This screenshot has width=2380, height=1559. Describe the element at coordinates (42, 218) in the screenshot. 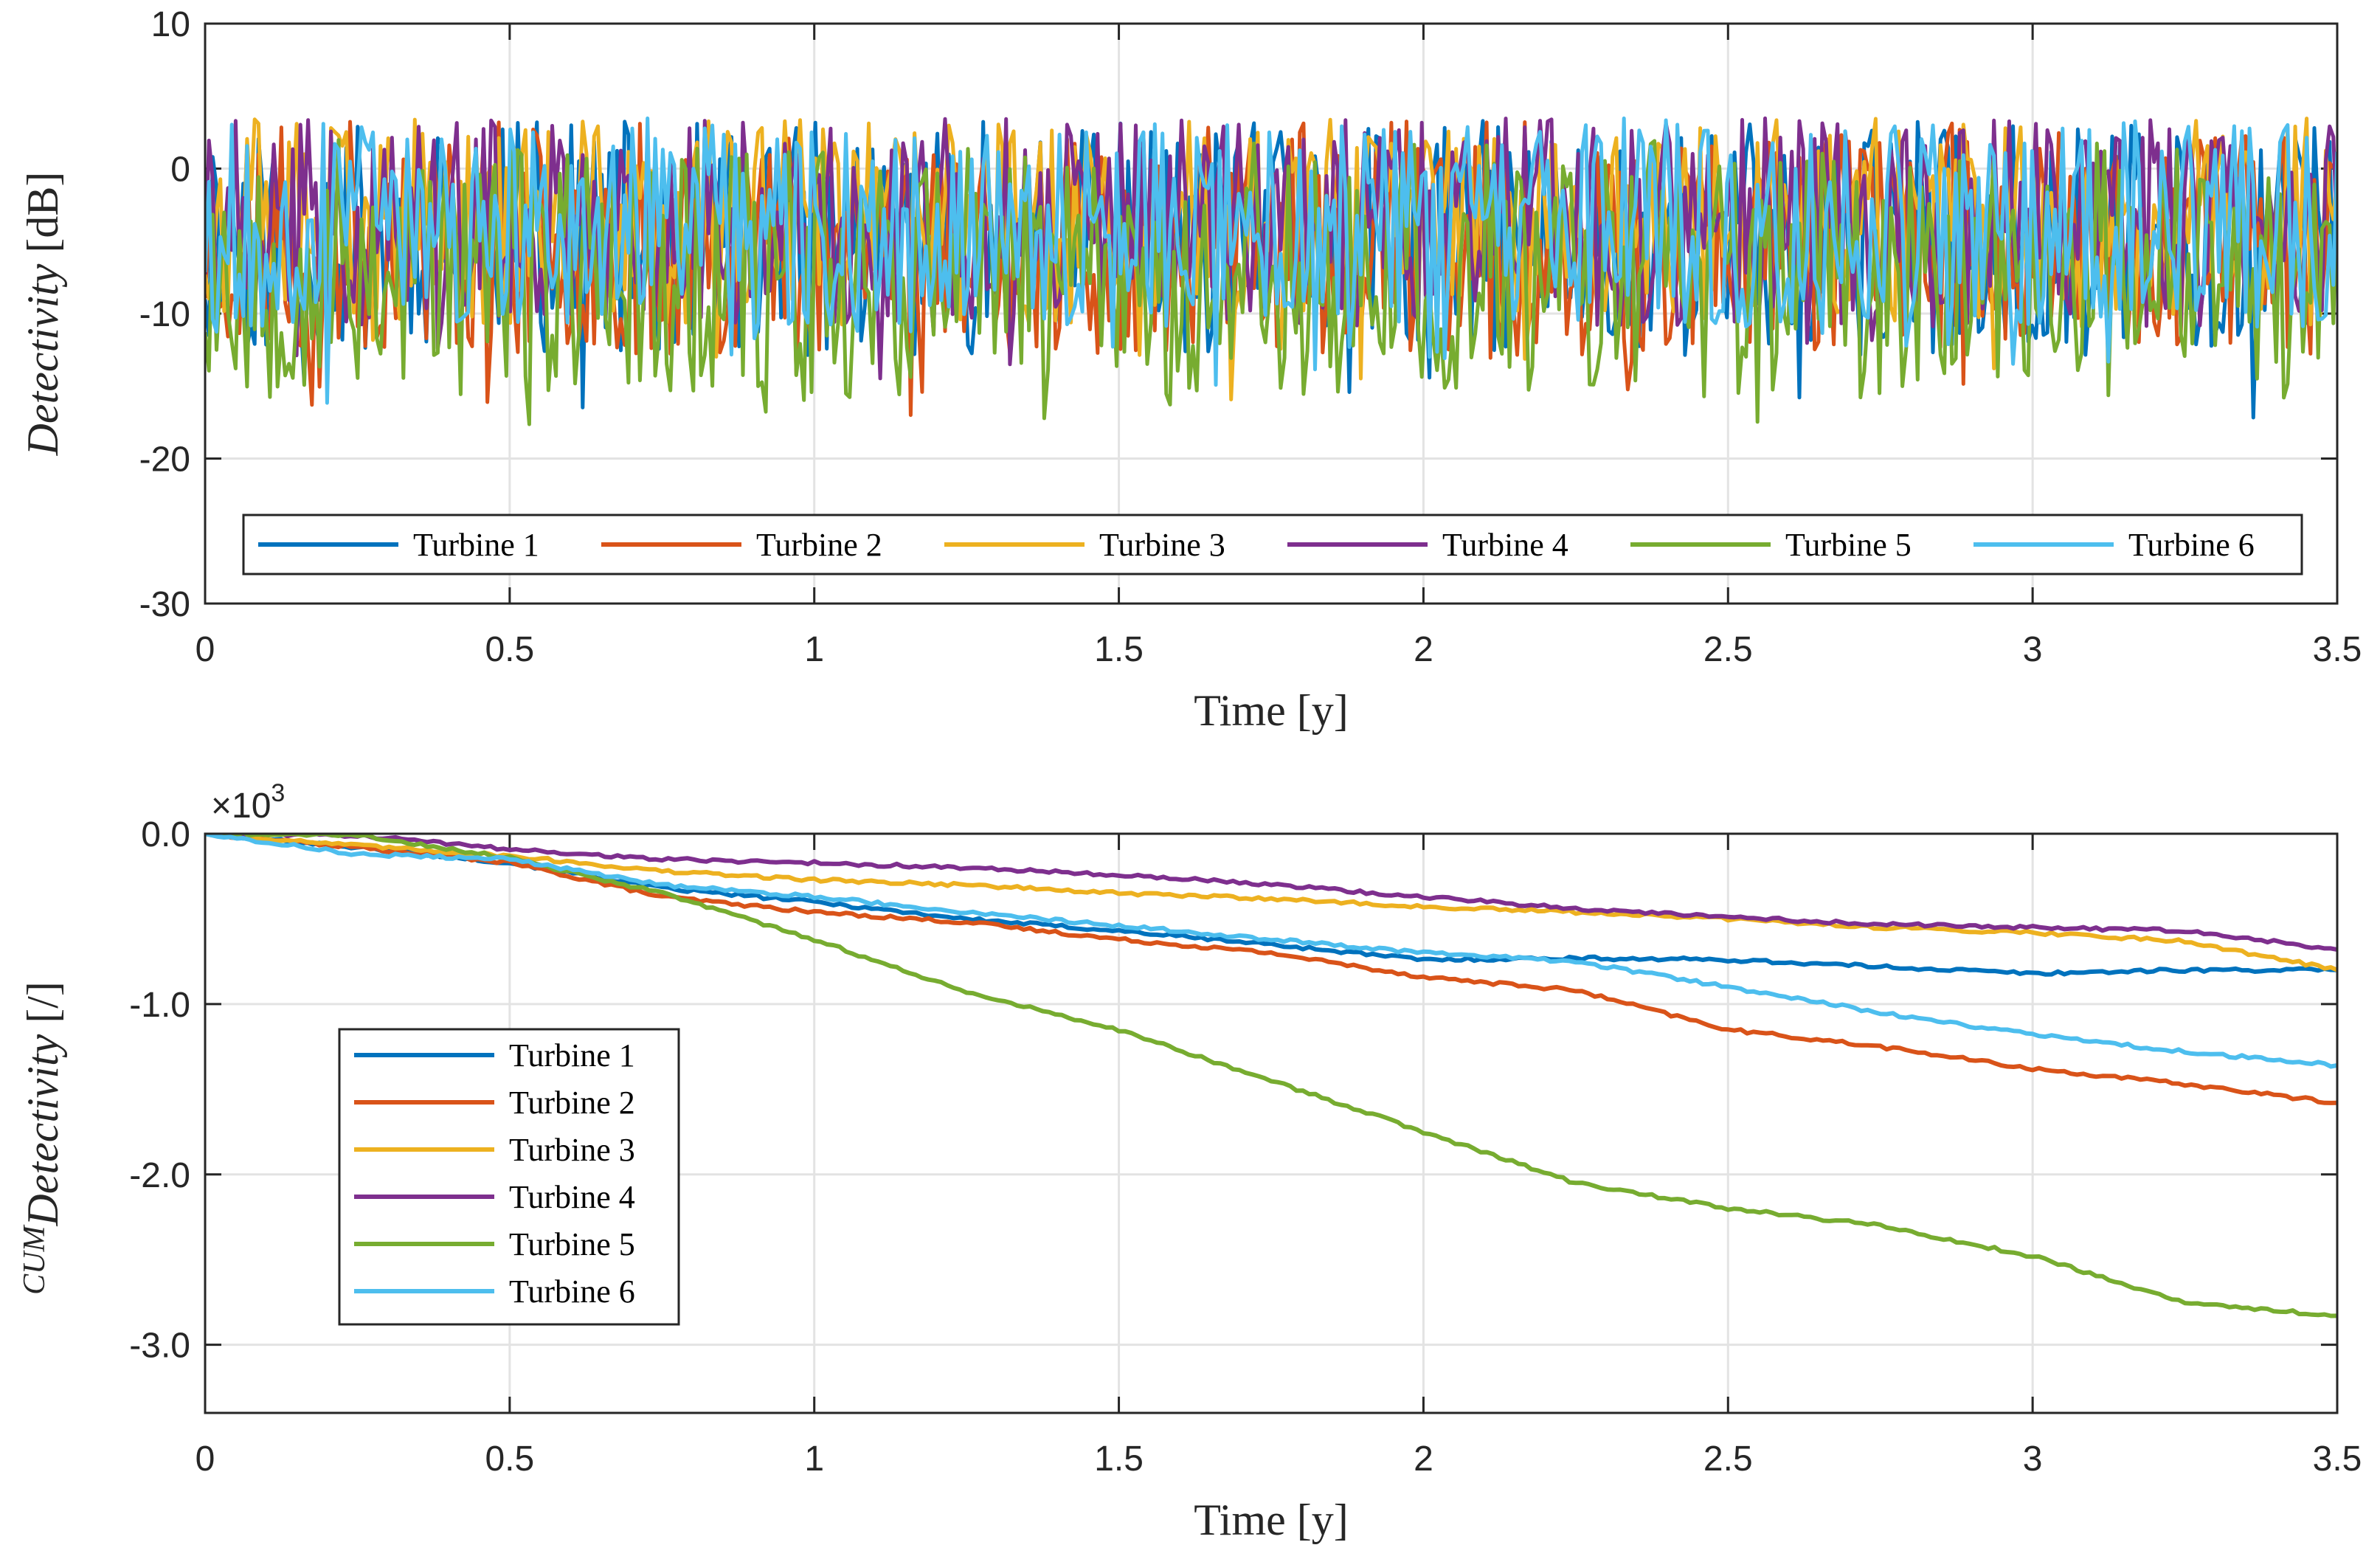

I see `y-axis-label-unit: [dB]` at that location.